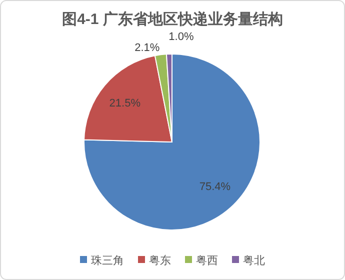 Image resolution: width=345 pixels, height=280 pixels. What do you see at coordinates (160, 260) in the screenshot?
I see `legend-label: 粤东` at bounding box center [160, 260].